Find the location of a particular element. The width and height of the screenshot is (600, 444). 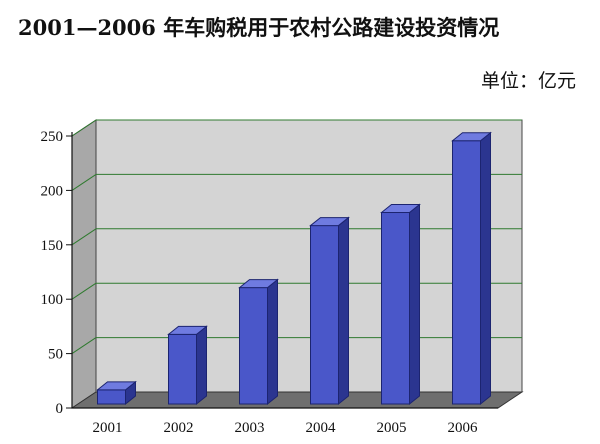

y-tick-label: 250 is located at coordinates (52, 137).